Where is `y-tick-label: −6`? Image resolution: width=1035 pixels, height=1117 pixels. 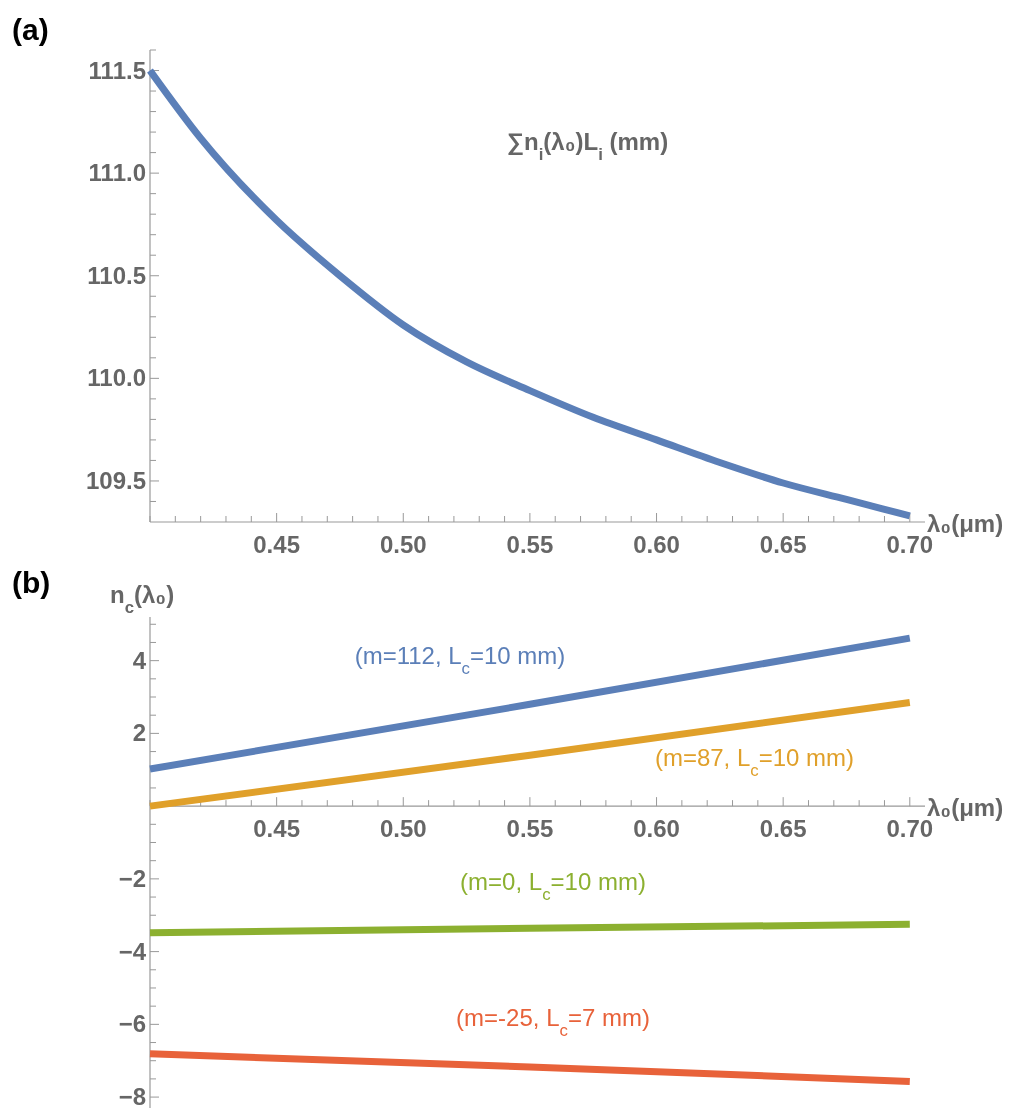 y-tick-label: −6 is located at coordinates (132, 1024).